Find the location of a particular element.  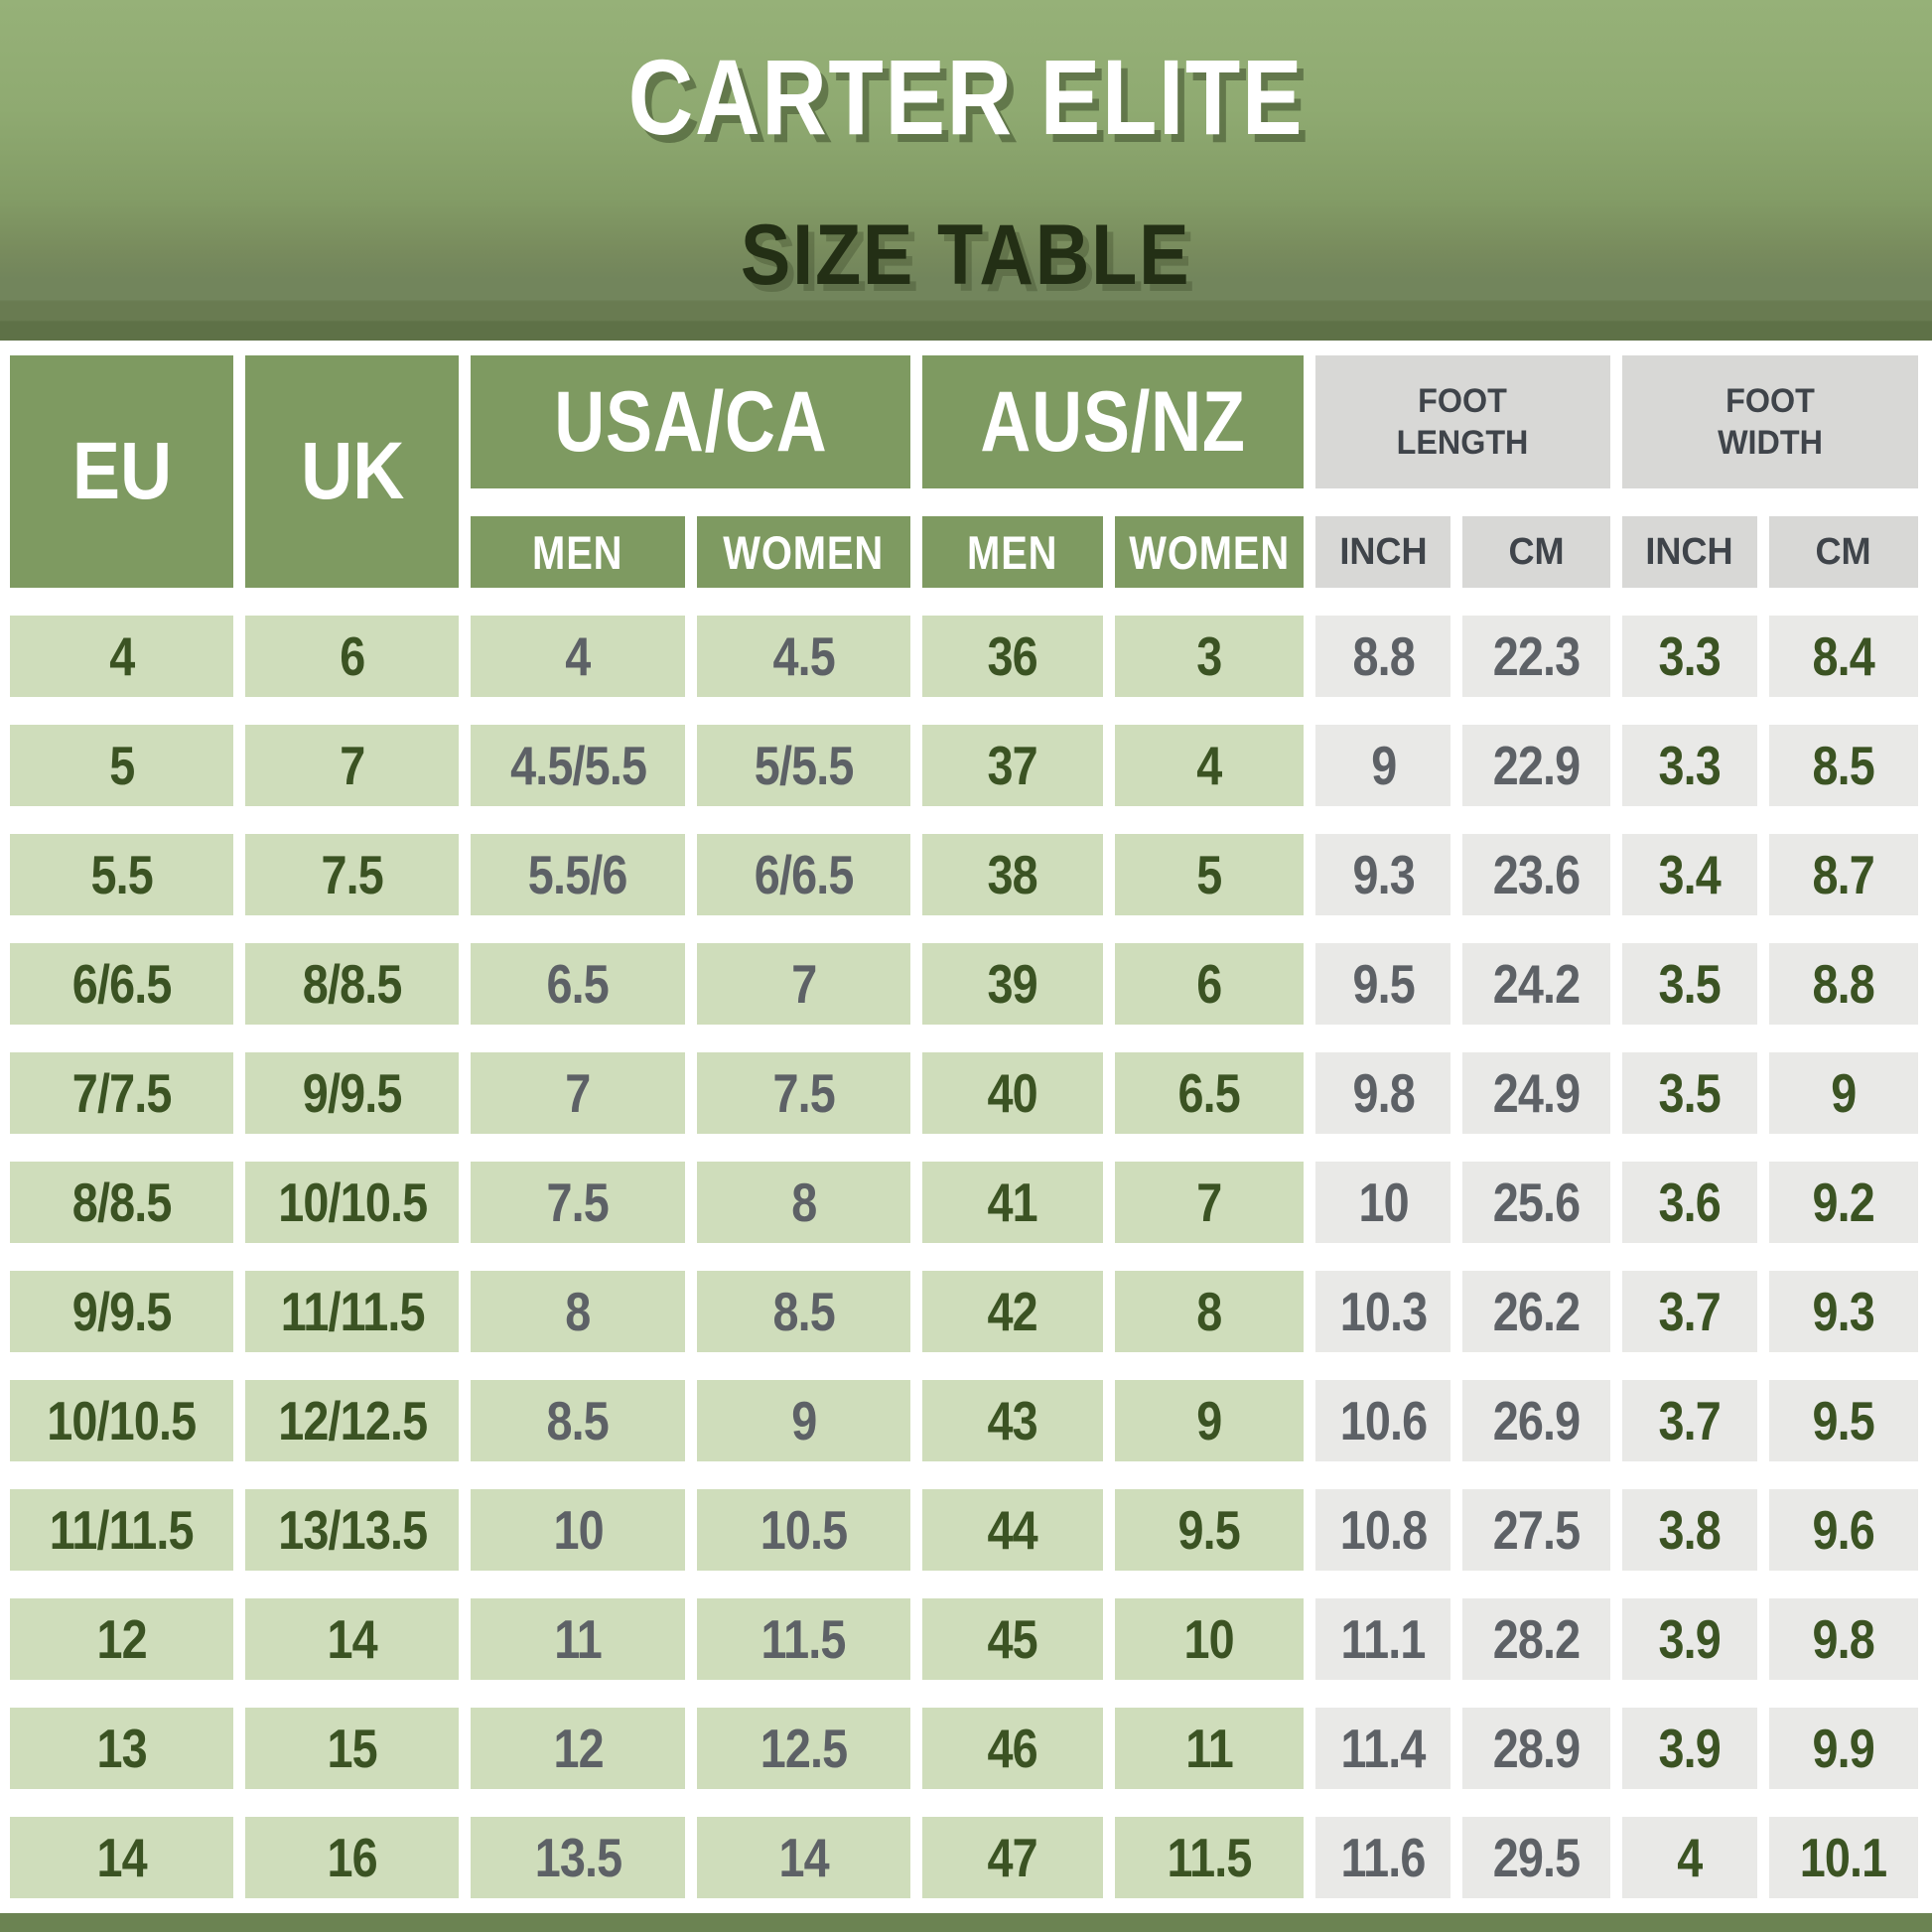

cell-r7-c7: 10.3 is located at coordinates (1383, 1311).